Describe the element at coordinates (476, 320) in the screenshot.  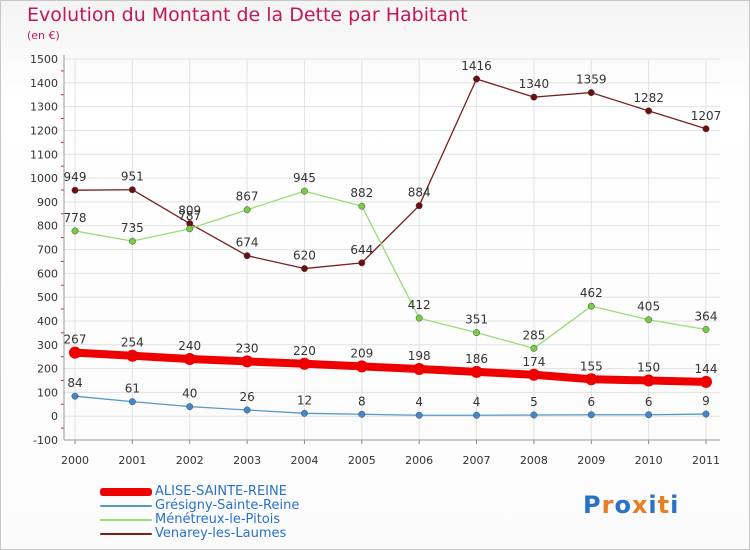
I see `data-label: 351` at that location.